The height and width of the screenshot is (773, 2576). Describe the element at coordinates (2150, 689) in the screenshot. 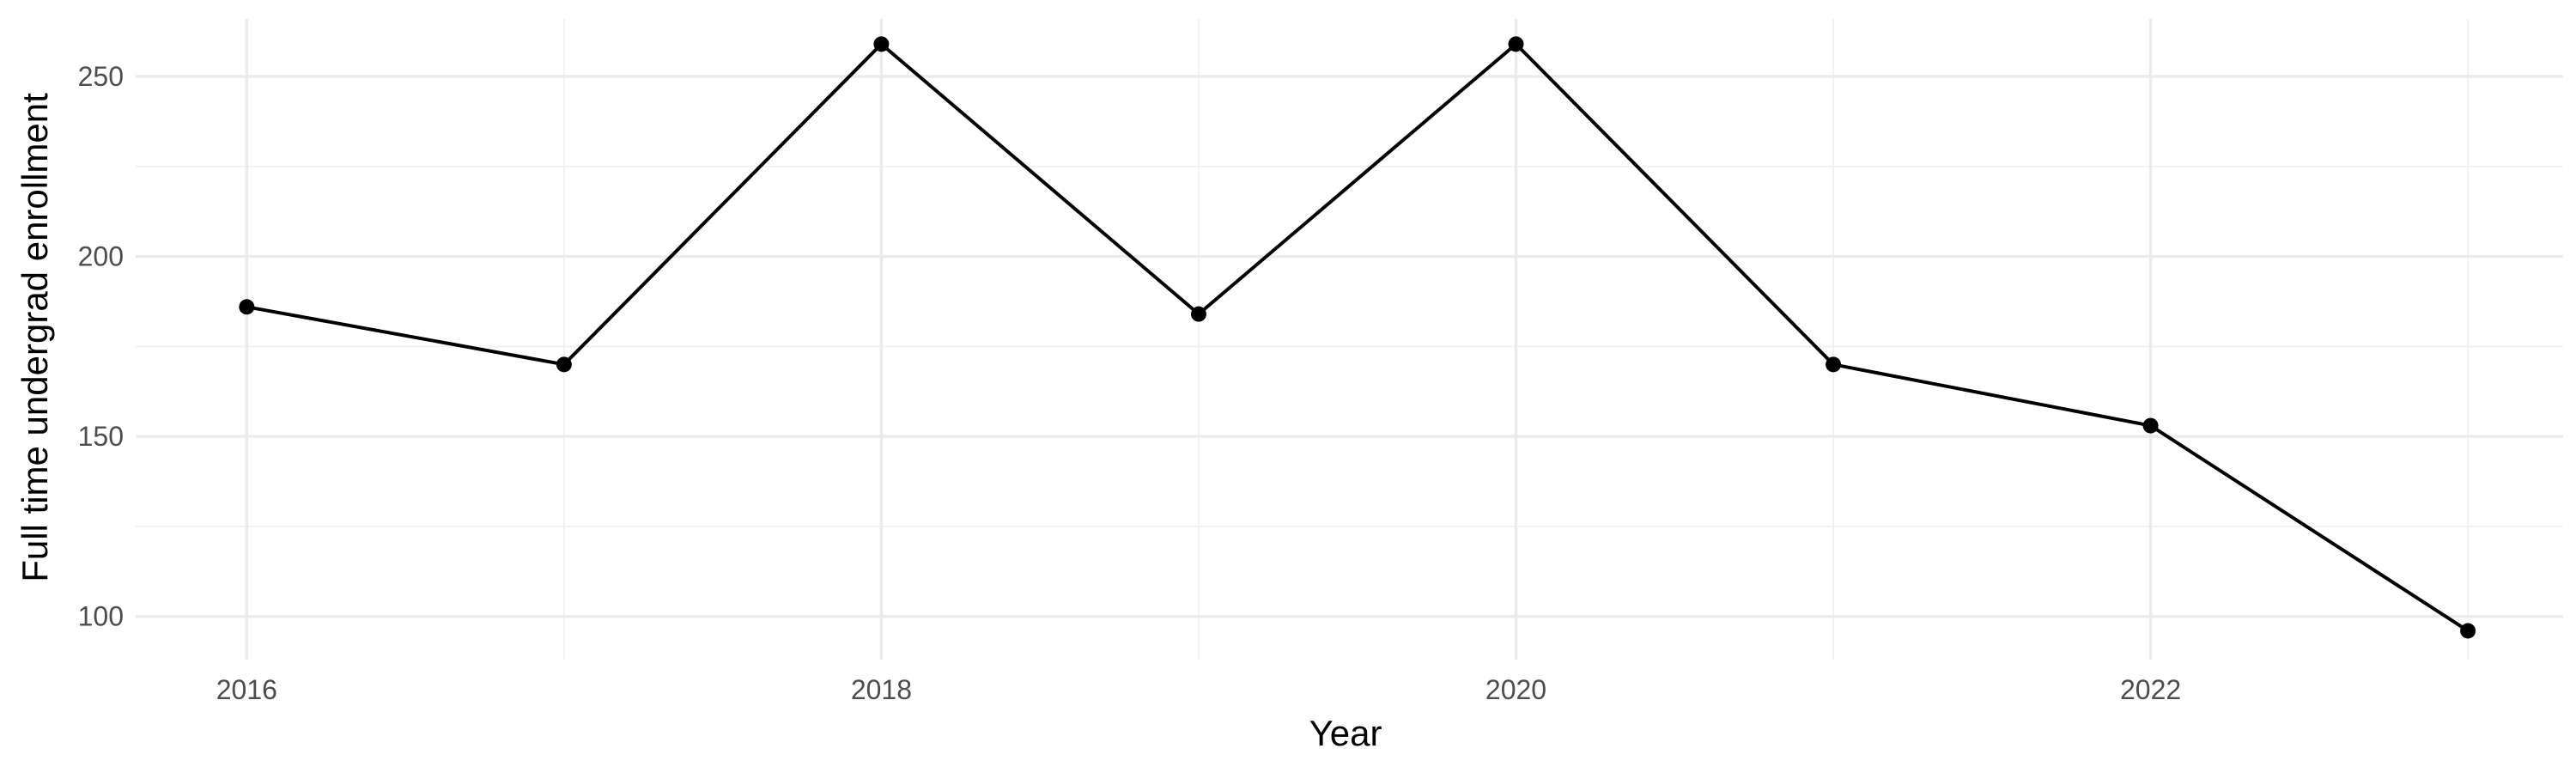

I see `x-tick-label: 2022` at that location.